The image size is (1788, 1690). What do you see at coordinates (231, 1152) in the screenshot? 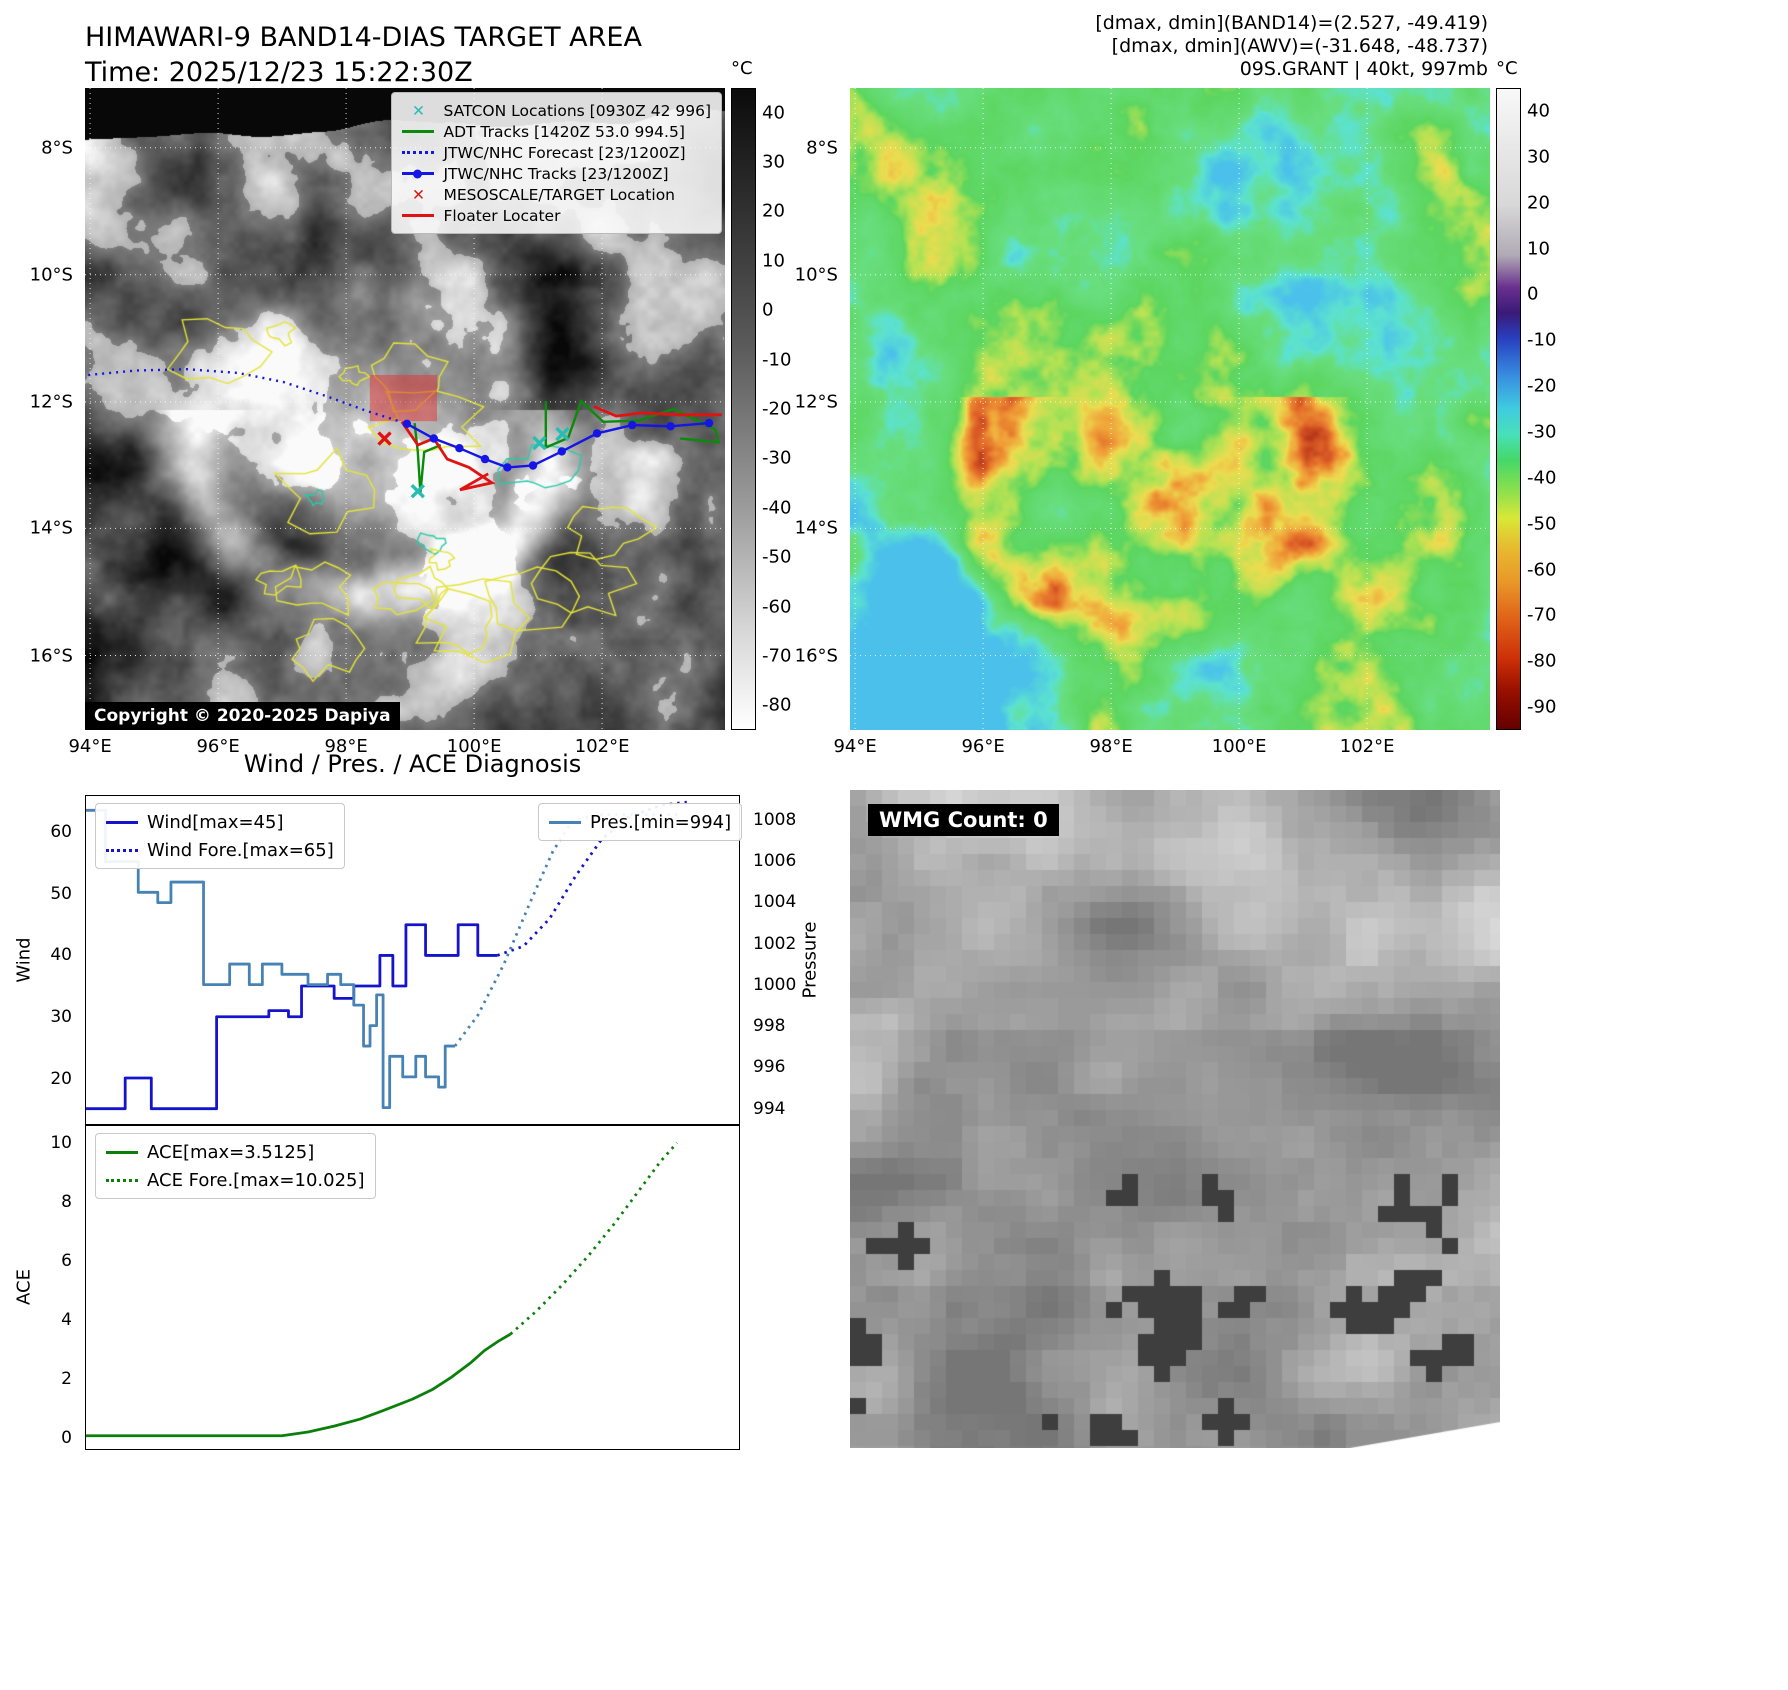
I see `legend-label: ACE[max=3.5125]` at bounding box center [231, 1152].